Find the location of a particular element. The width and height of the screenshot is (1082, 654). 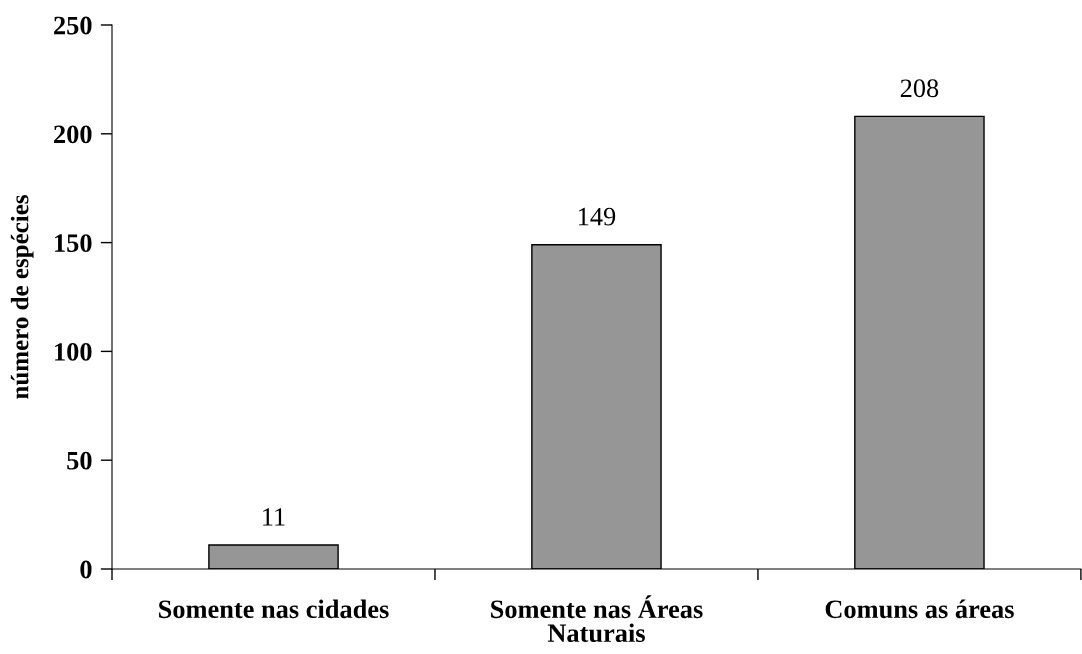

data-label: 208 is located at coordinates (919, 88).